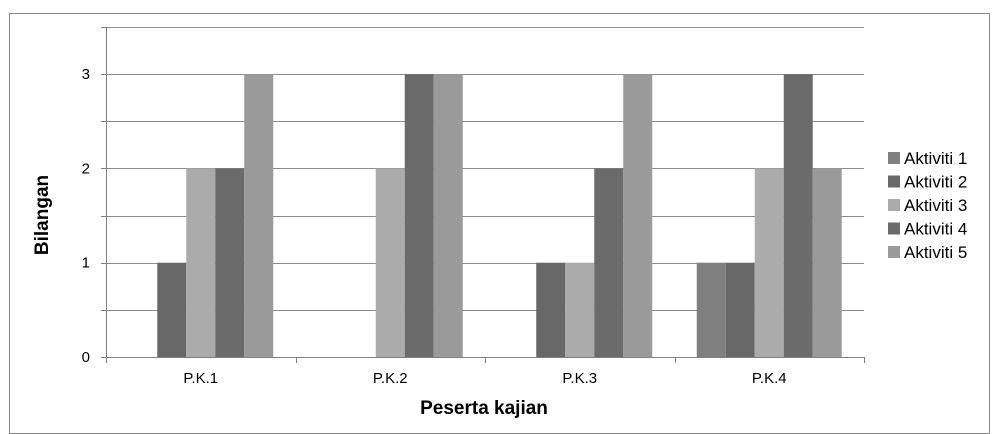  What do you see at coordinates (86, 263) in the screenshot?
I see `y-tick-label: 1` at bounding box center [86, 263].